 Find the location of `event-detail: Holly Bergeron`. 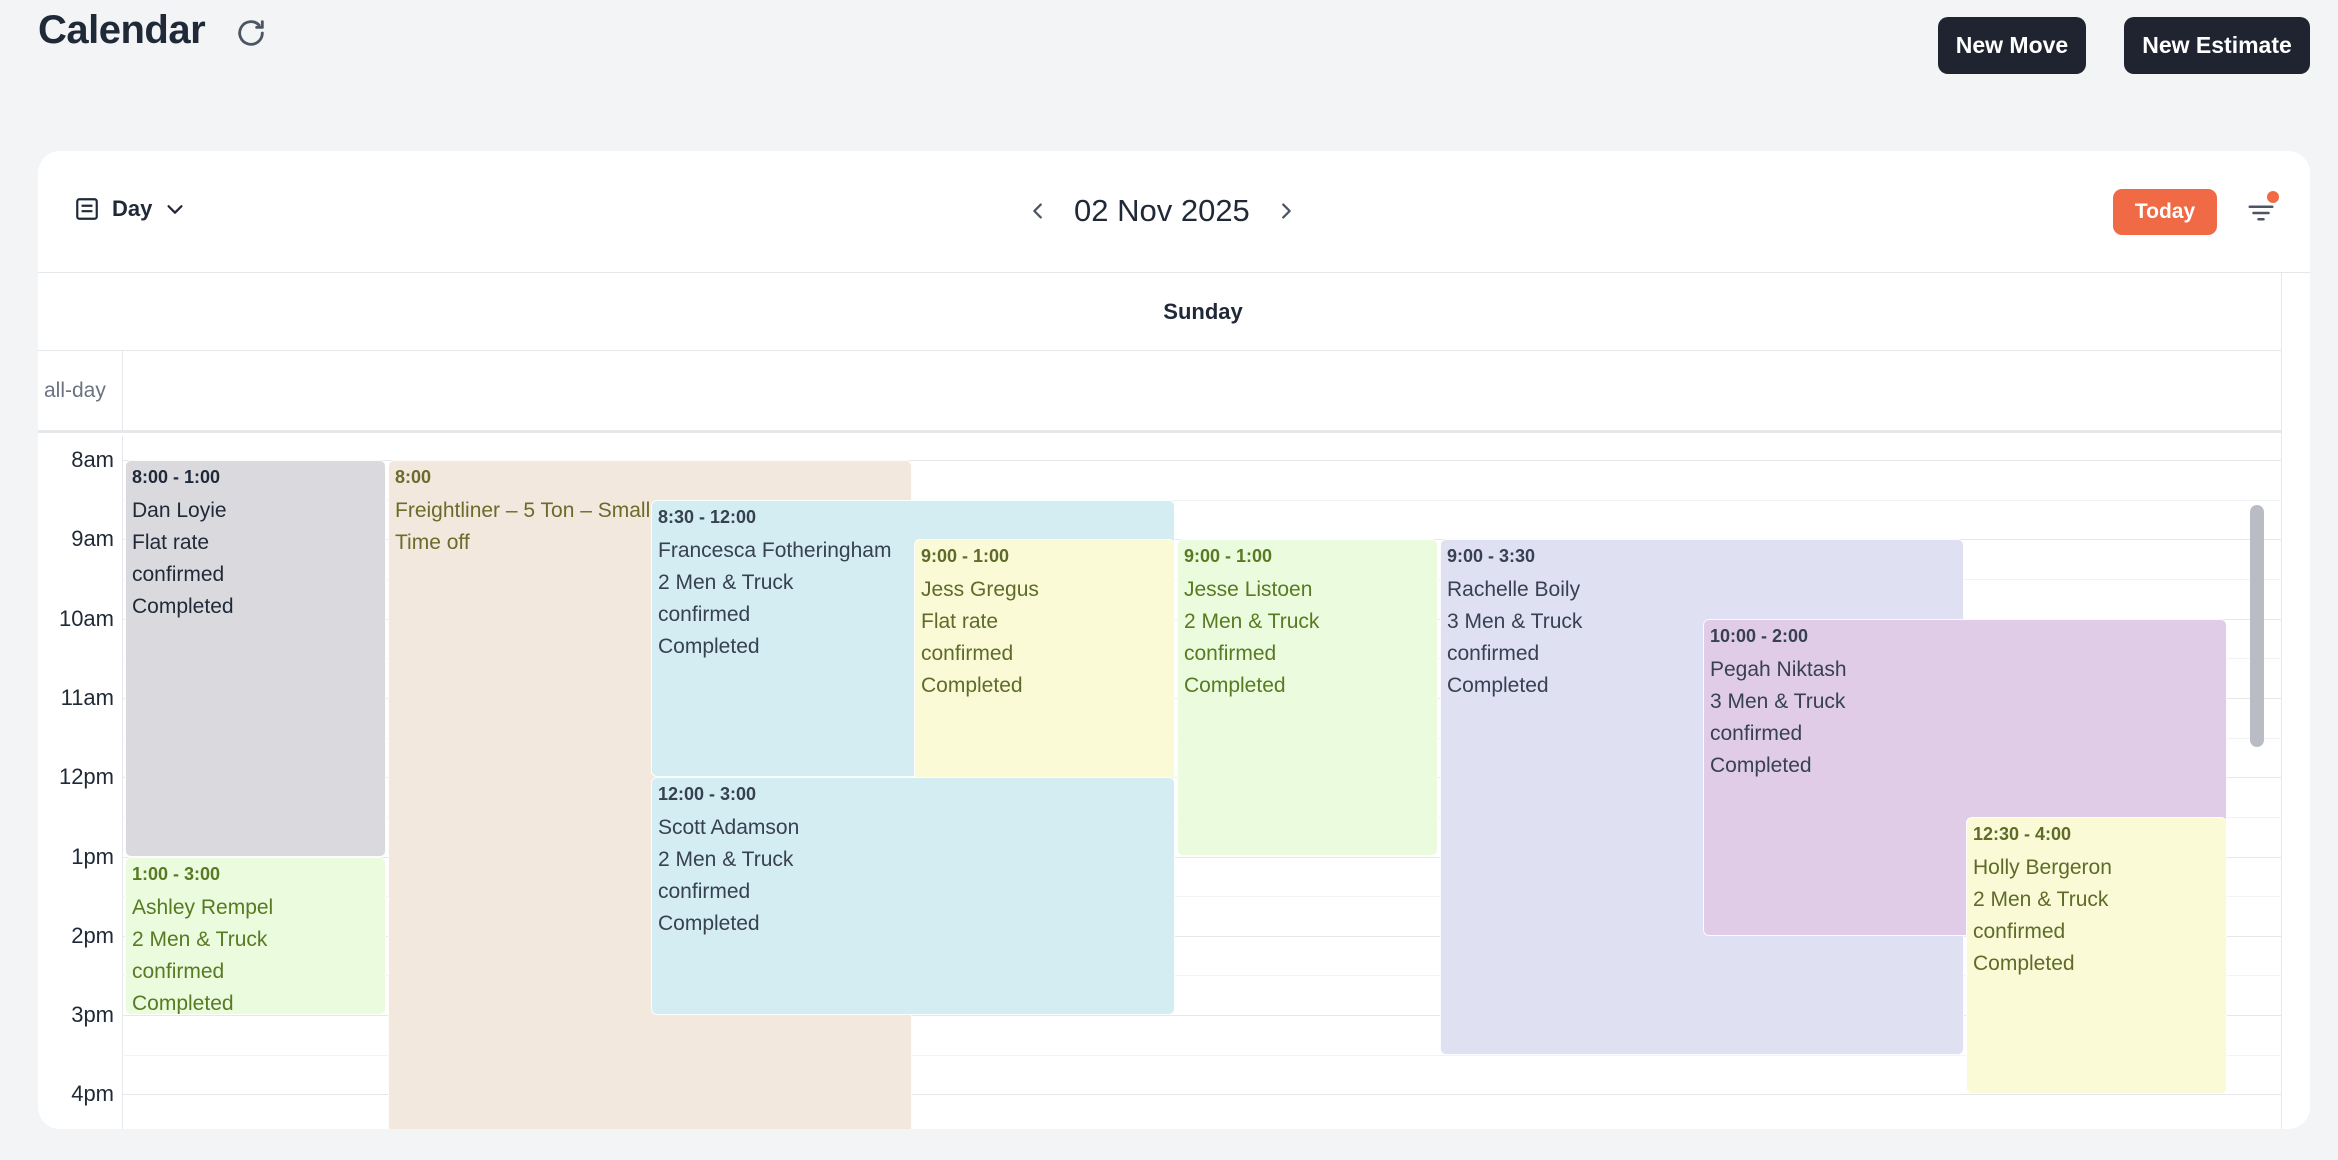

event-detail: Holly Bergeron is located at coordinates (2042, 867).